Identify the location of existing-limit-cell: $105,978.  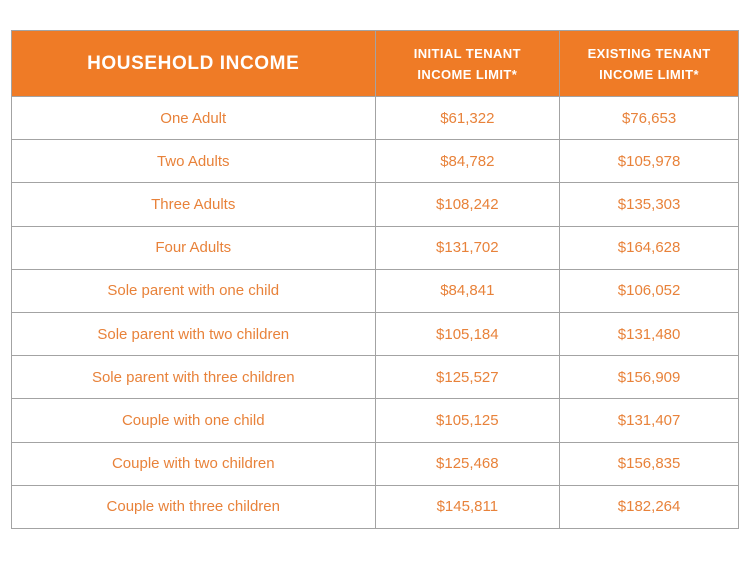
(649, 161).